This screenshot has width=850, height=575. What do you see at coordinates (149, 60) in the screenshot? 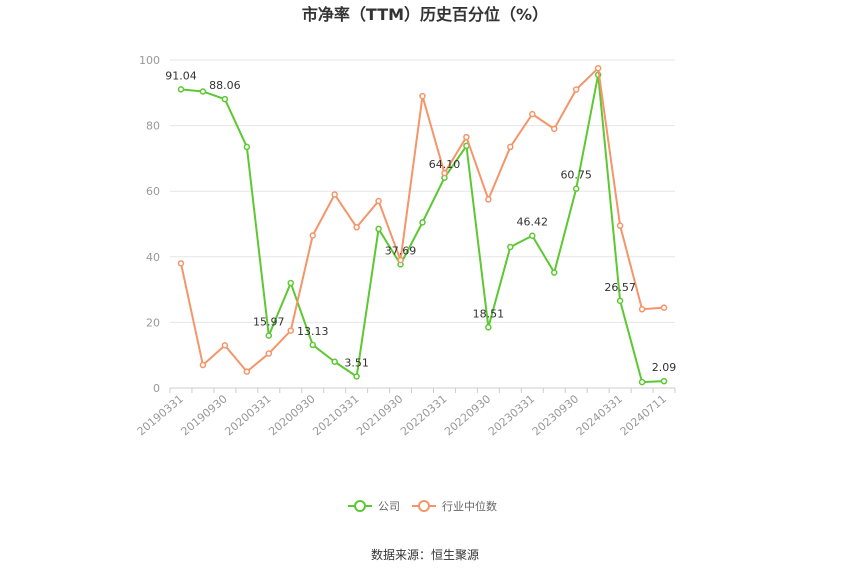
I see `y-tick-label-100: 100` at bounding box center [149, 60].